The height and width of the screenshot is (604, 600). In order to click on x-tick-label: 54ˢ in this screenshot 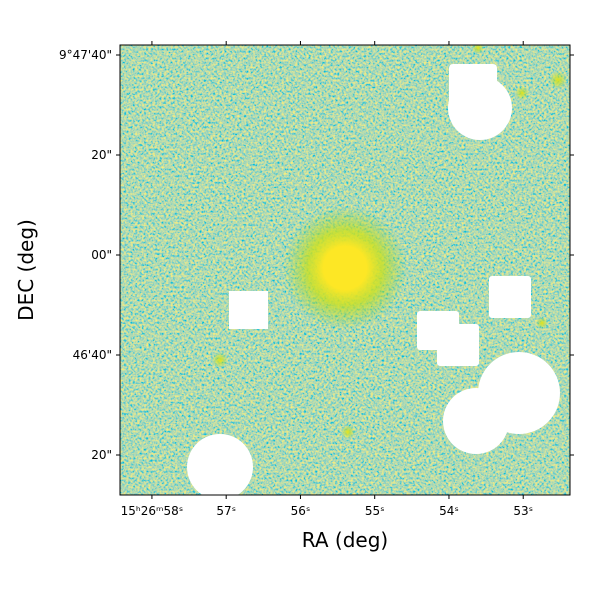, I will do `click(449, 511)`.